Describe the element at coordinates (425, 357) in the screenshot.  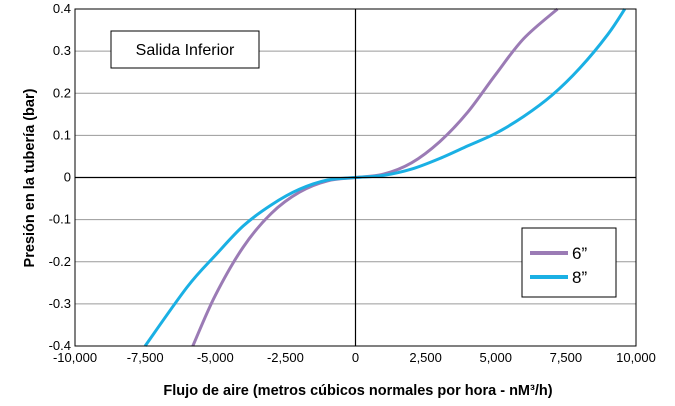
I see `x-tick-label-5: 2,500` at that location.